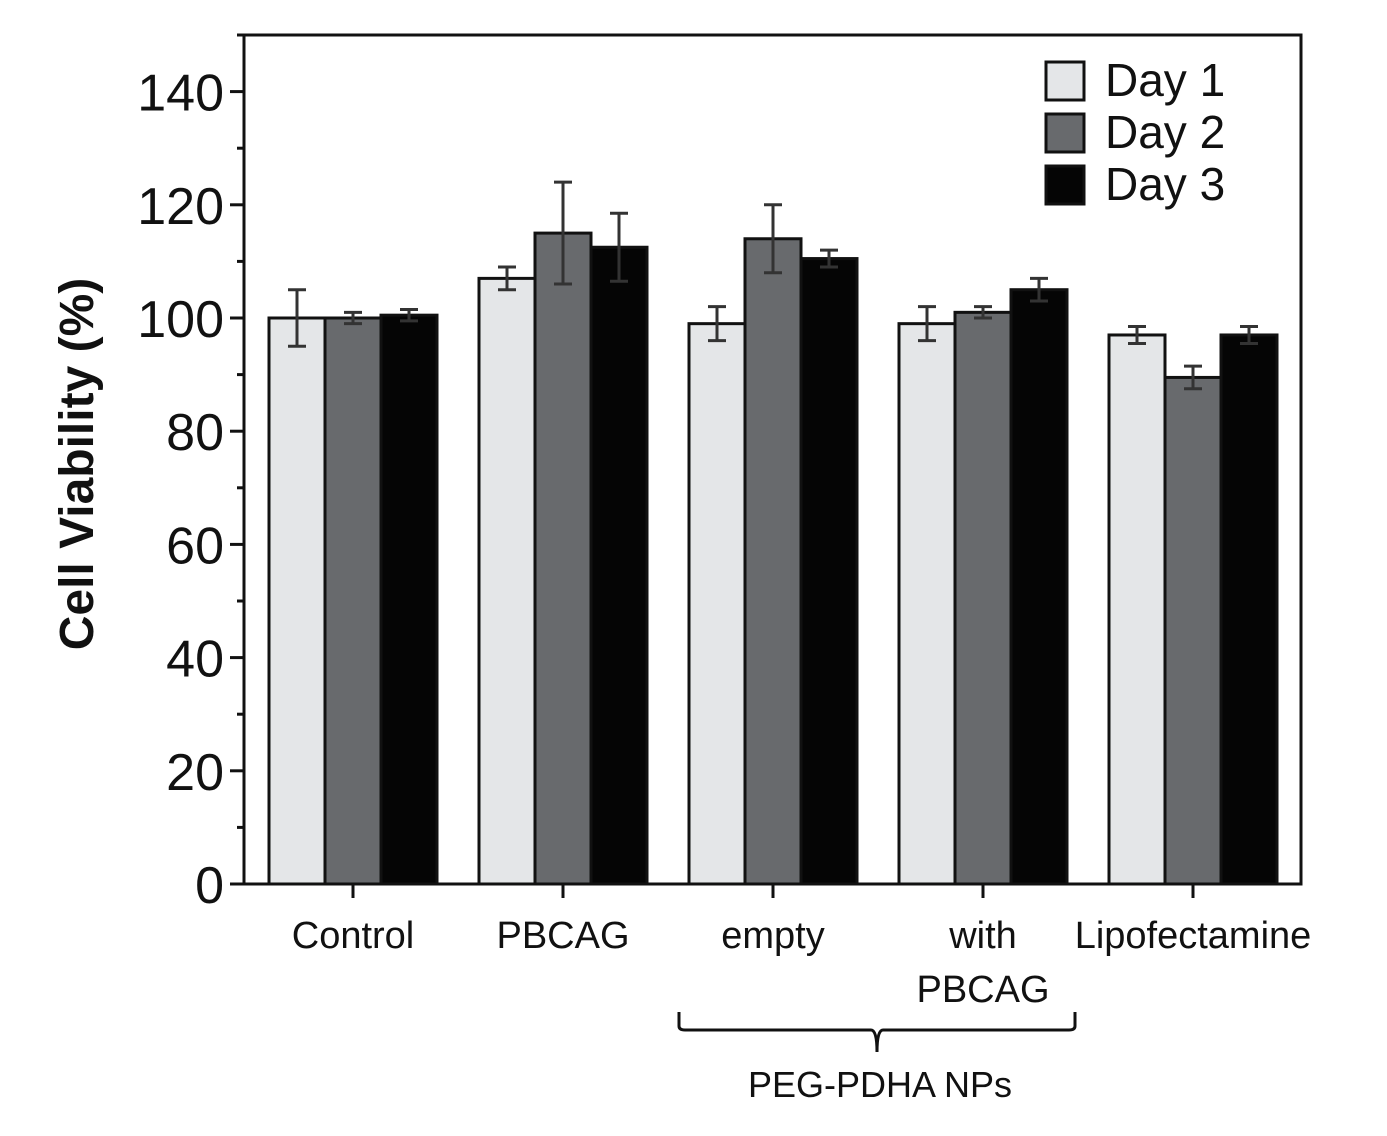  What do you see at coordinates (297, 601) in the screenshot?
I see `bar-day-1-cat1` at bounding box center [297, 601].